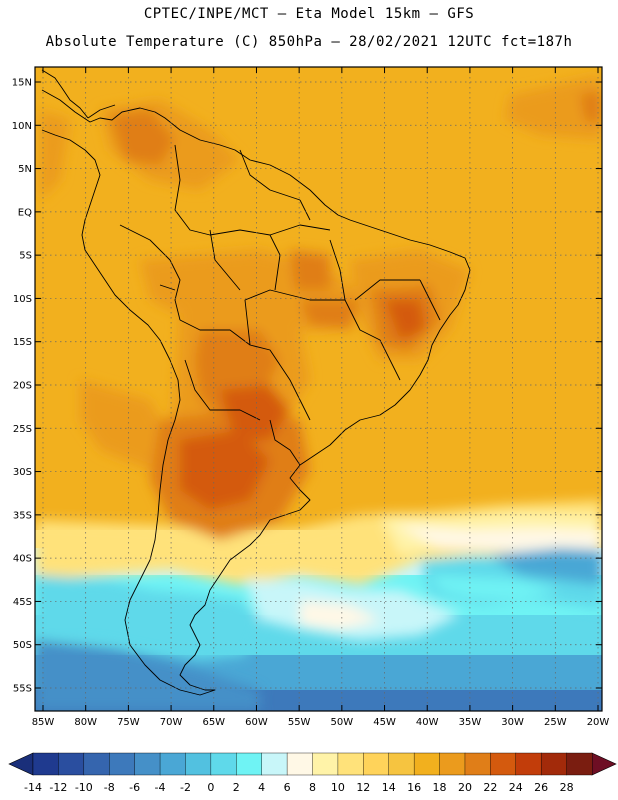 The width and height of the screenshot is (618, 800). What do you see at coordinates (22, 126) in the screenshot?
I see `lat-tick-label: 10N` at bounding box center [22, 126].